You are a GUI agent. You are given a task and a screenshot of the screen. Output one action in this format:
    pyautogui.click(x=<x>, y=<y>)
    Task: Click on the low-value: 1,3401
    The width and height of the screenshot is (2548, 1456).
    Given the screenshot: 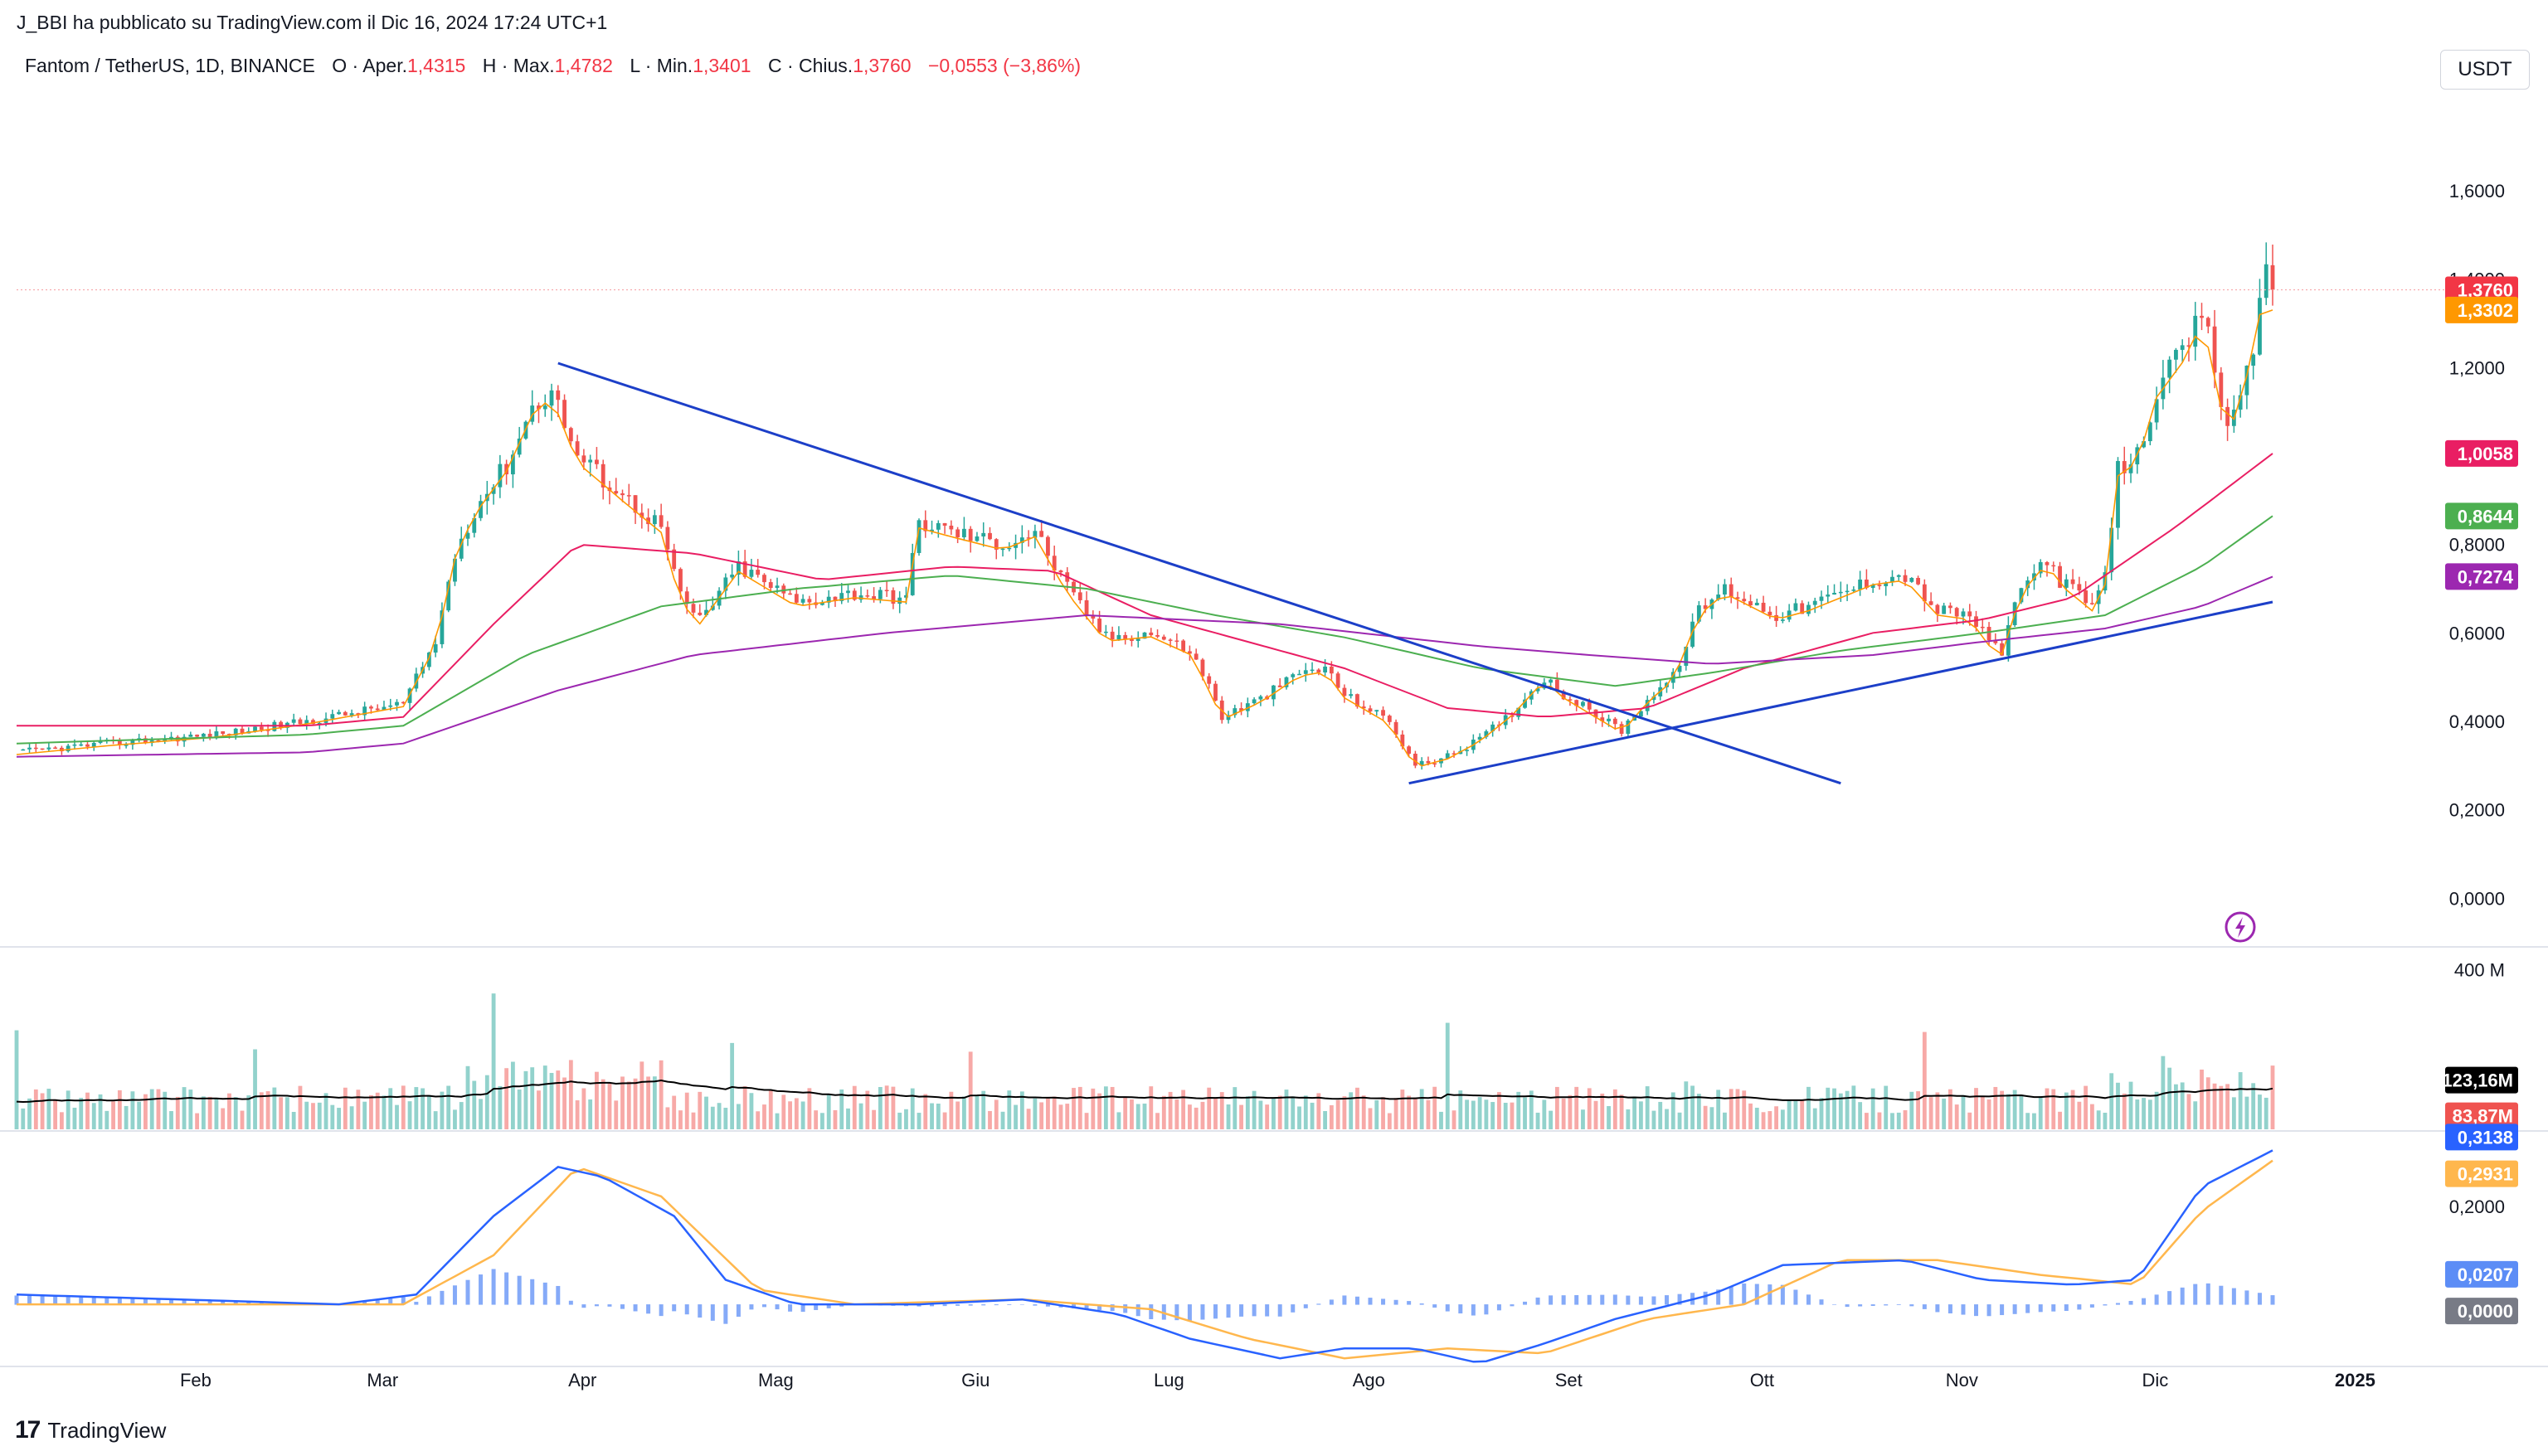 What is the action you would take?
    pyautogui.click(x=722, y=65)
    